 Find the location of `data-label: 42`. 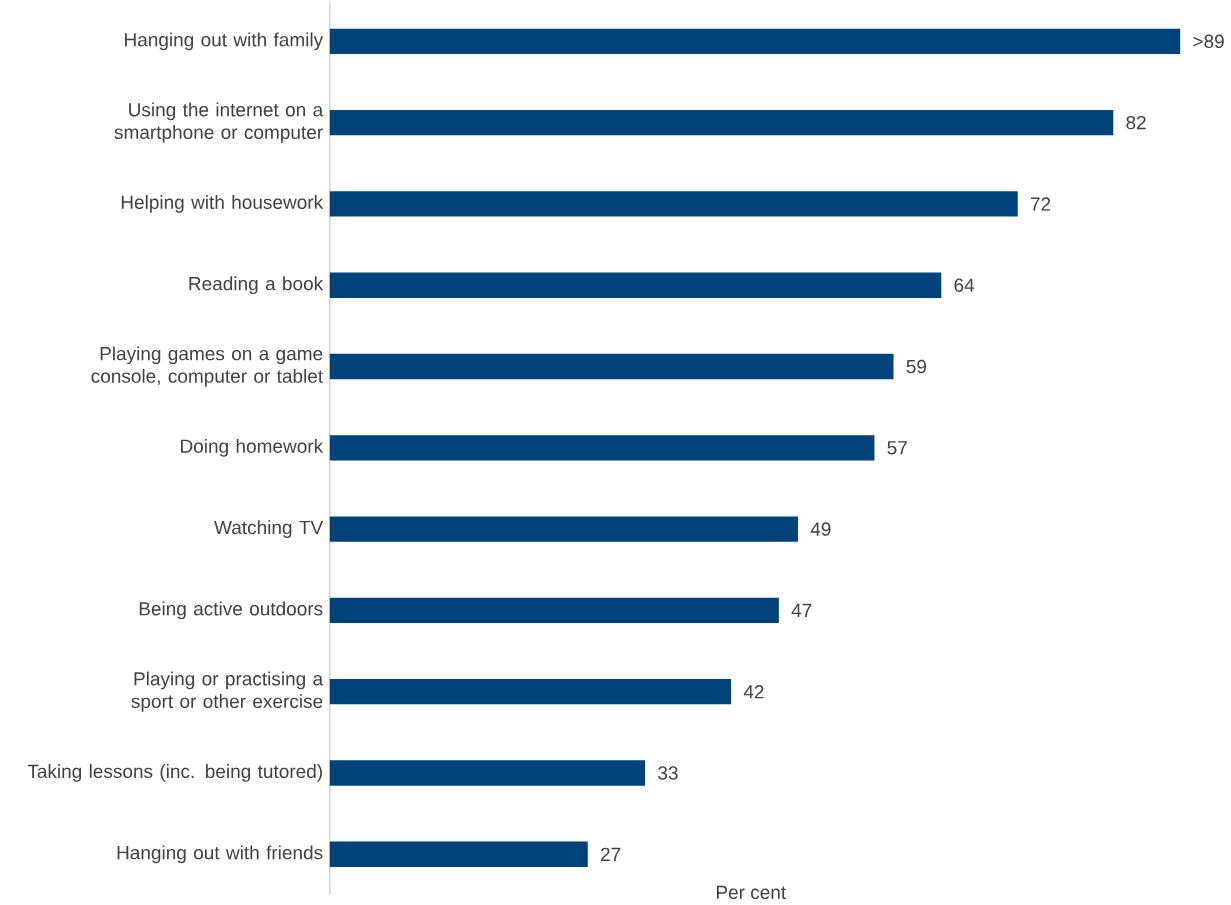

data-label: 42 is located at coordinates (753, 691).